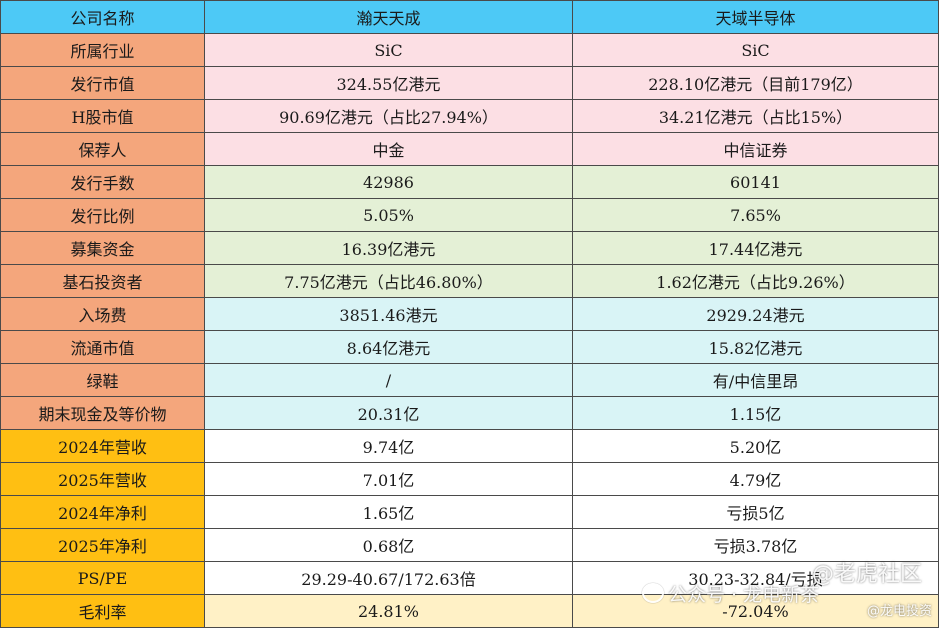 This screenshot has width=940, height=629. Describe the element at coordinates (389, 17) in the screenshot. I see `header-company-a: 瀚天天成` at that location.